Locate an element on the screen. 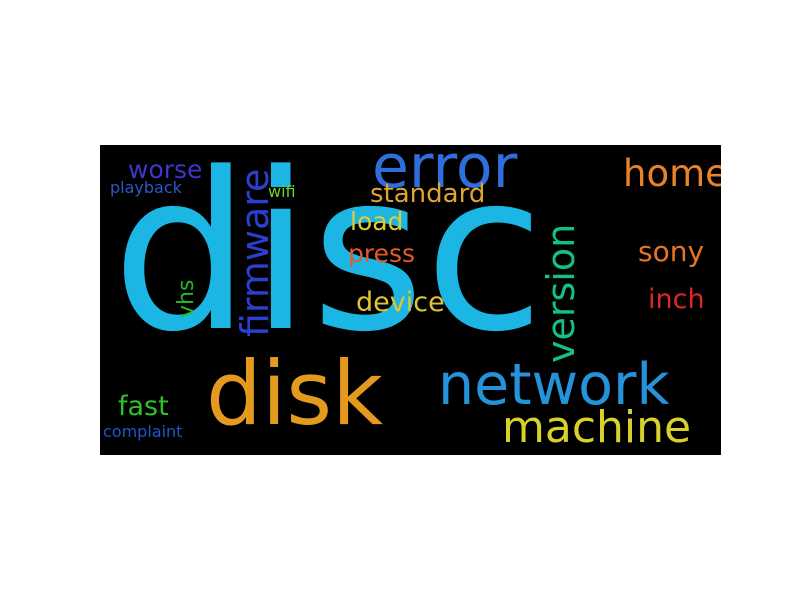  word-machine: machine is located at coordinates (597, 427).